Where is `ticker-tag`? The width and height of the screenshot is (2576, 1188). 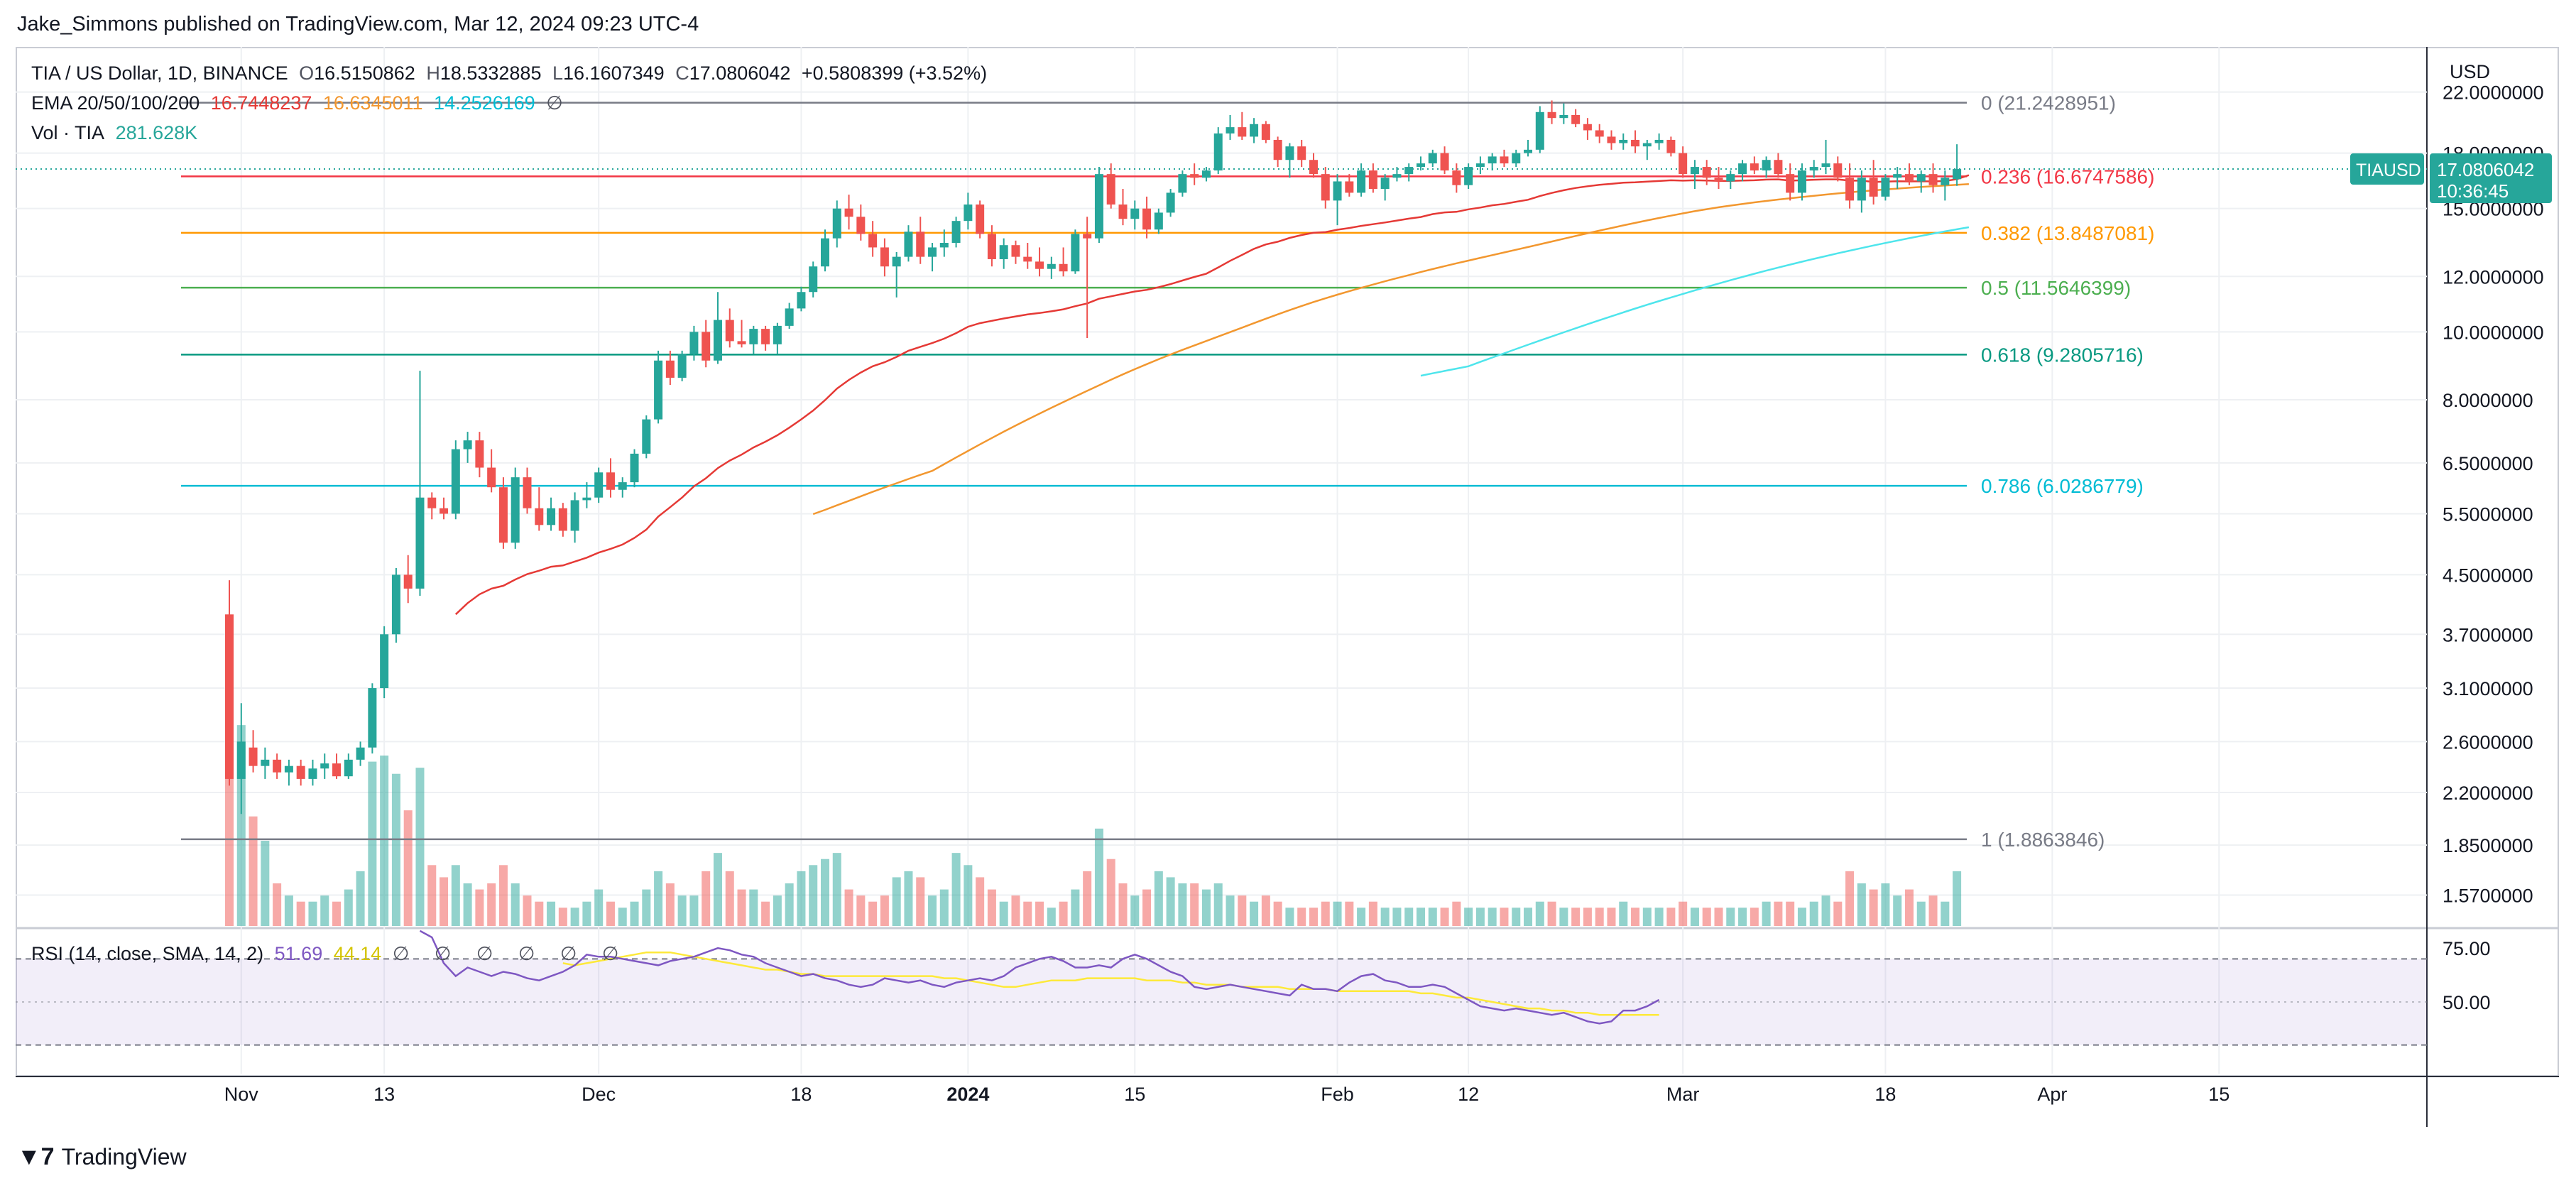
ticker-tag is located at coordinates (2387, 169).